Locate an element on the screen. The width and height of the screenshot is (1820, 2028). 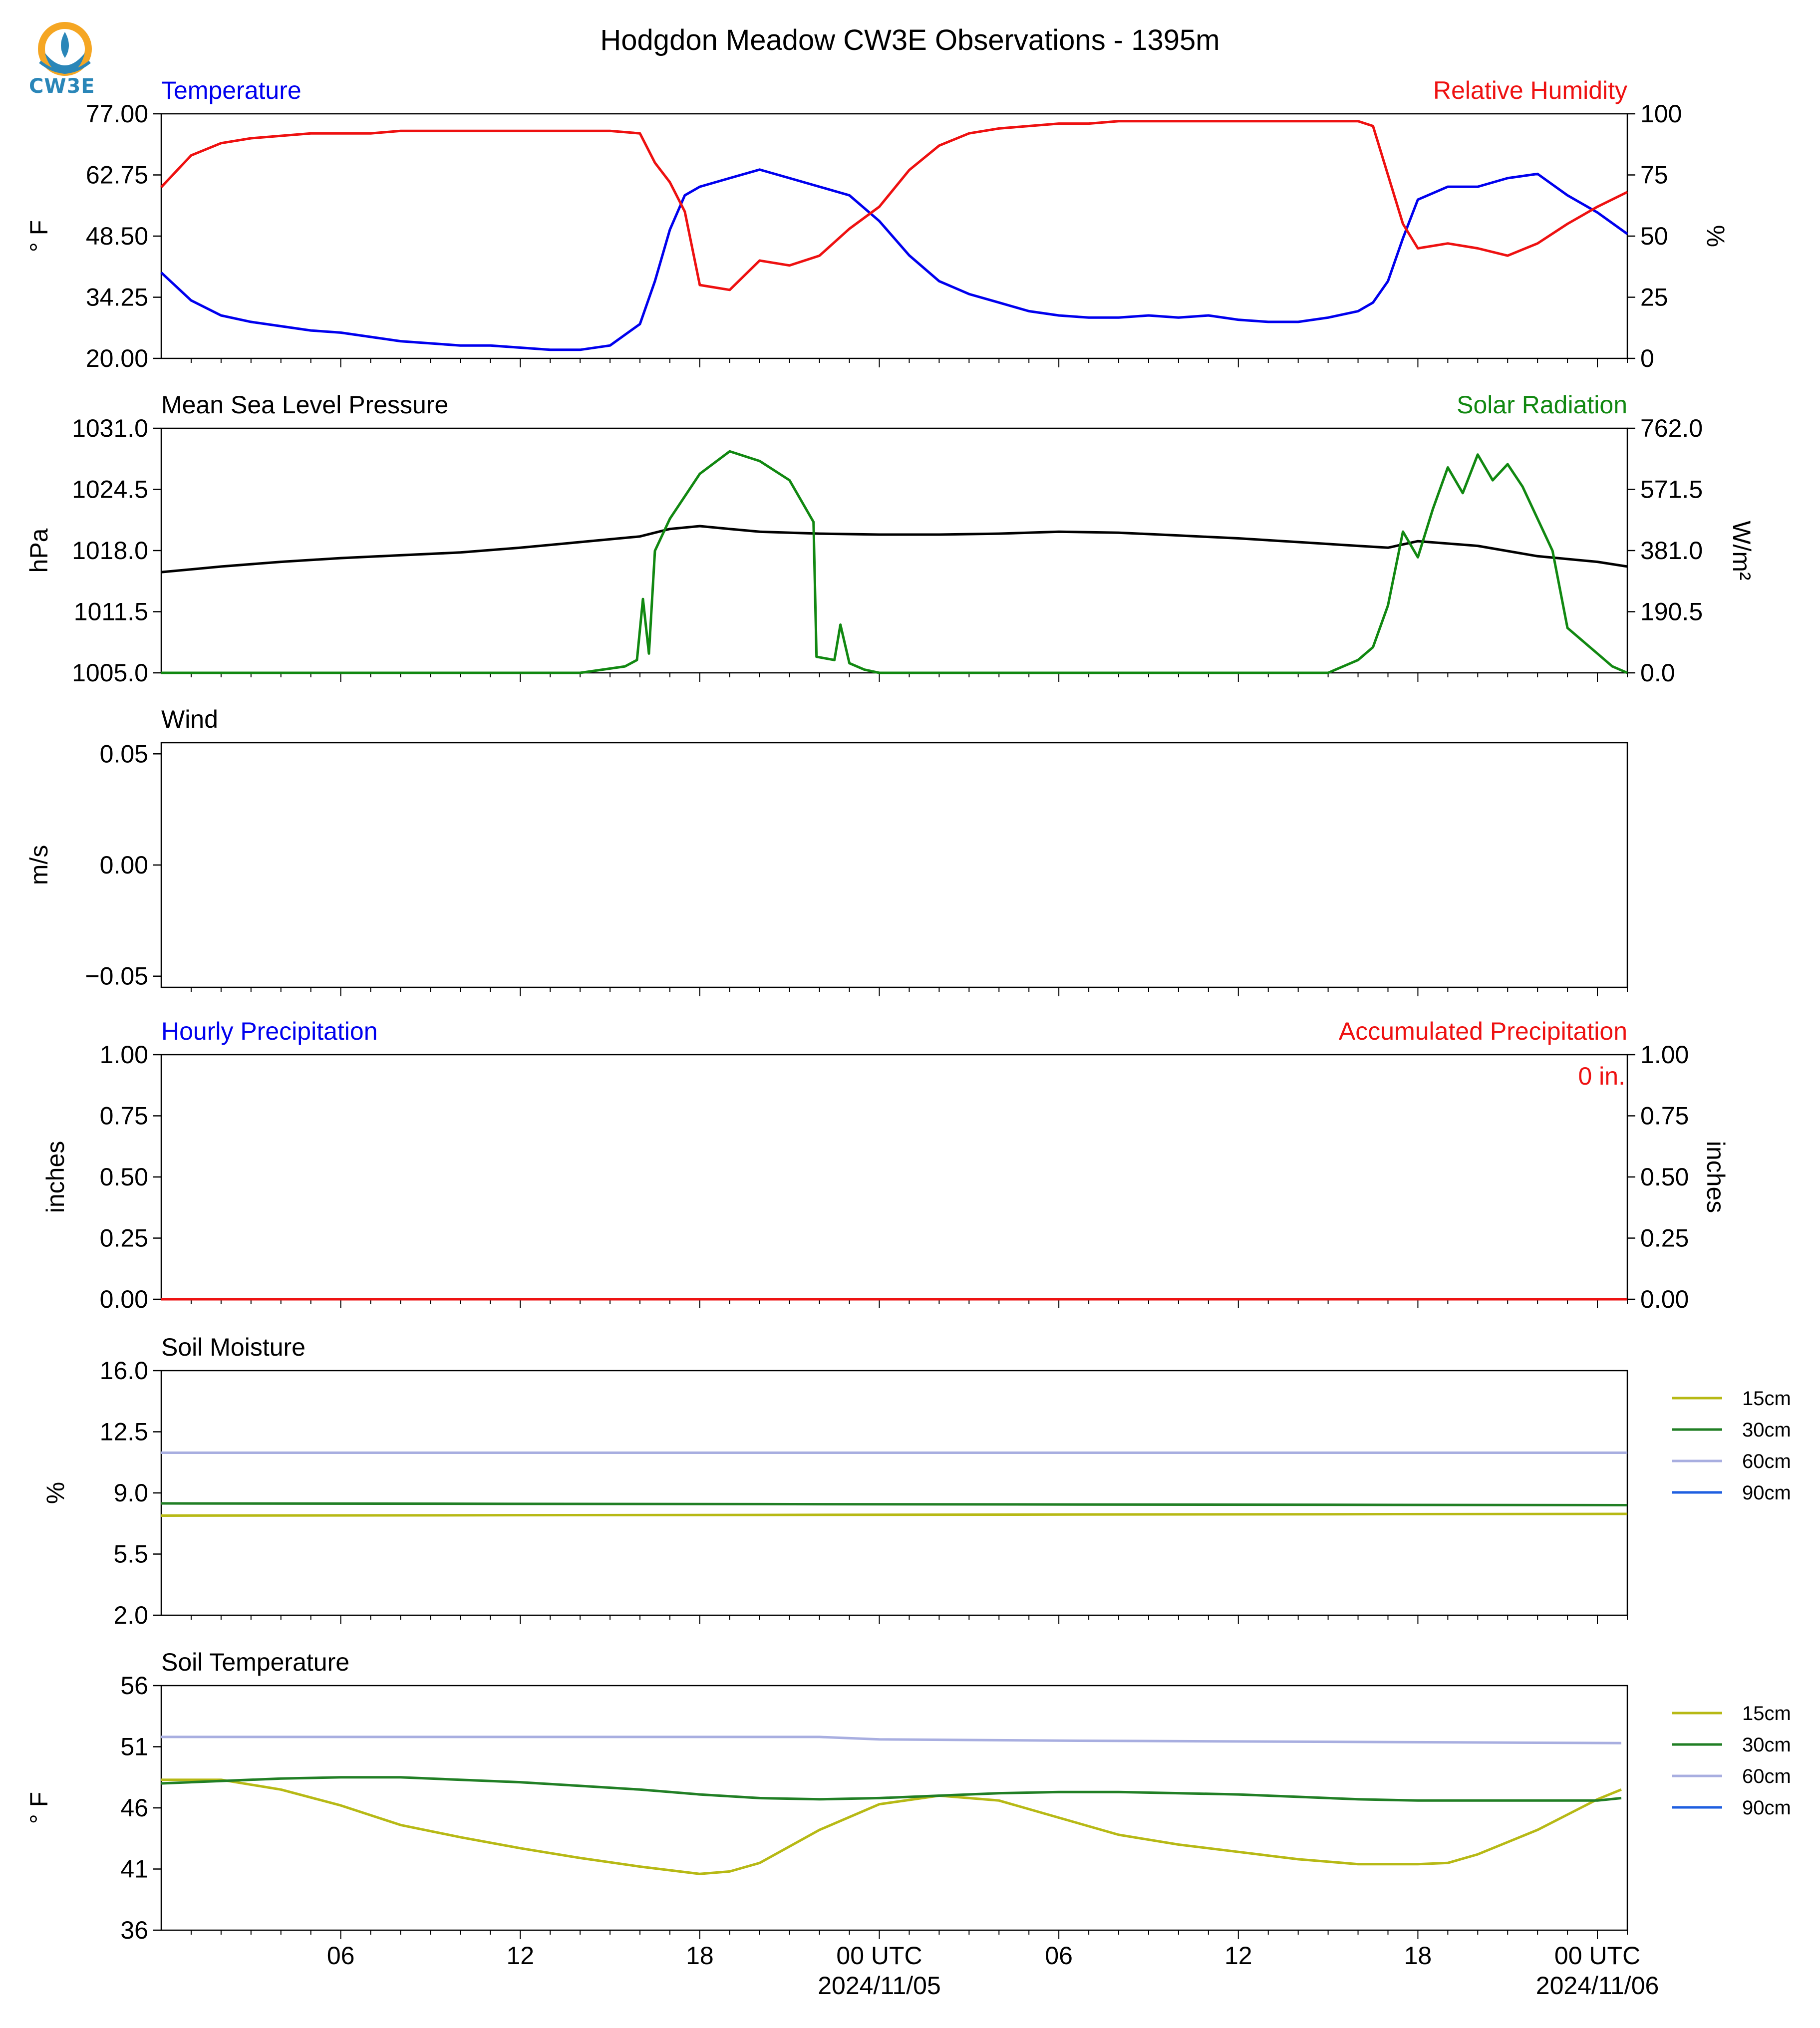
y-tick-label: 0.05 is located at coordinates (124, 754).